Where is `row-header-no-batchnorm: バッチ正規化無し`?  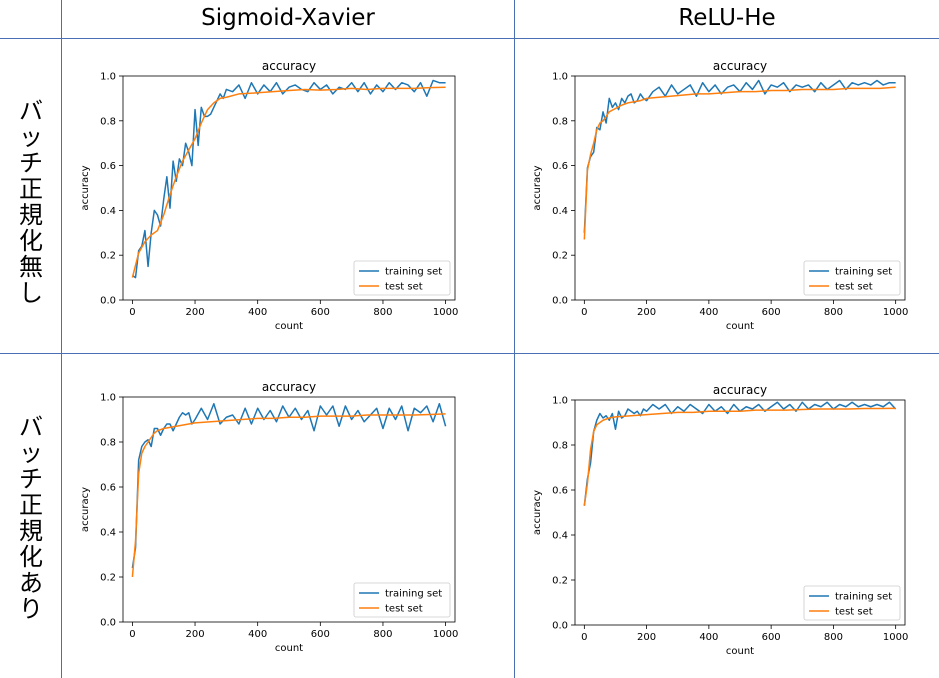
row-header-no-batchnorm: バッチ正規化無し is located at coordinates (31, 202).